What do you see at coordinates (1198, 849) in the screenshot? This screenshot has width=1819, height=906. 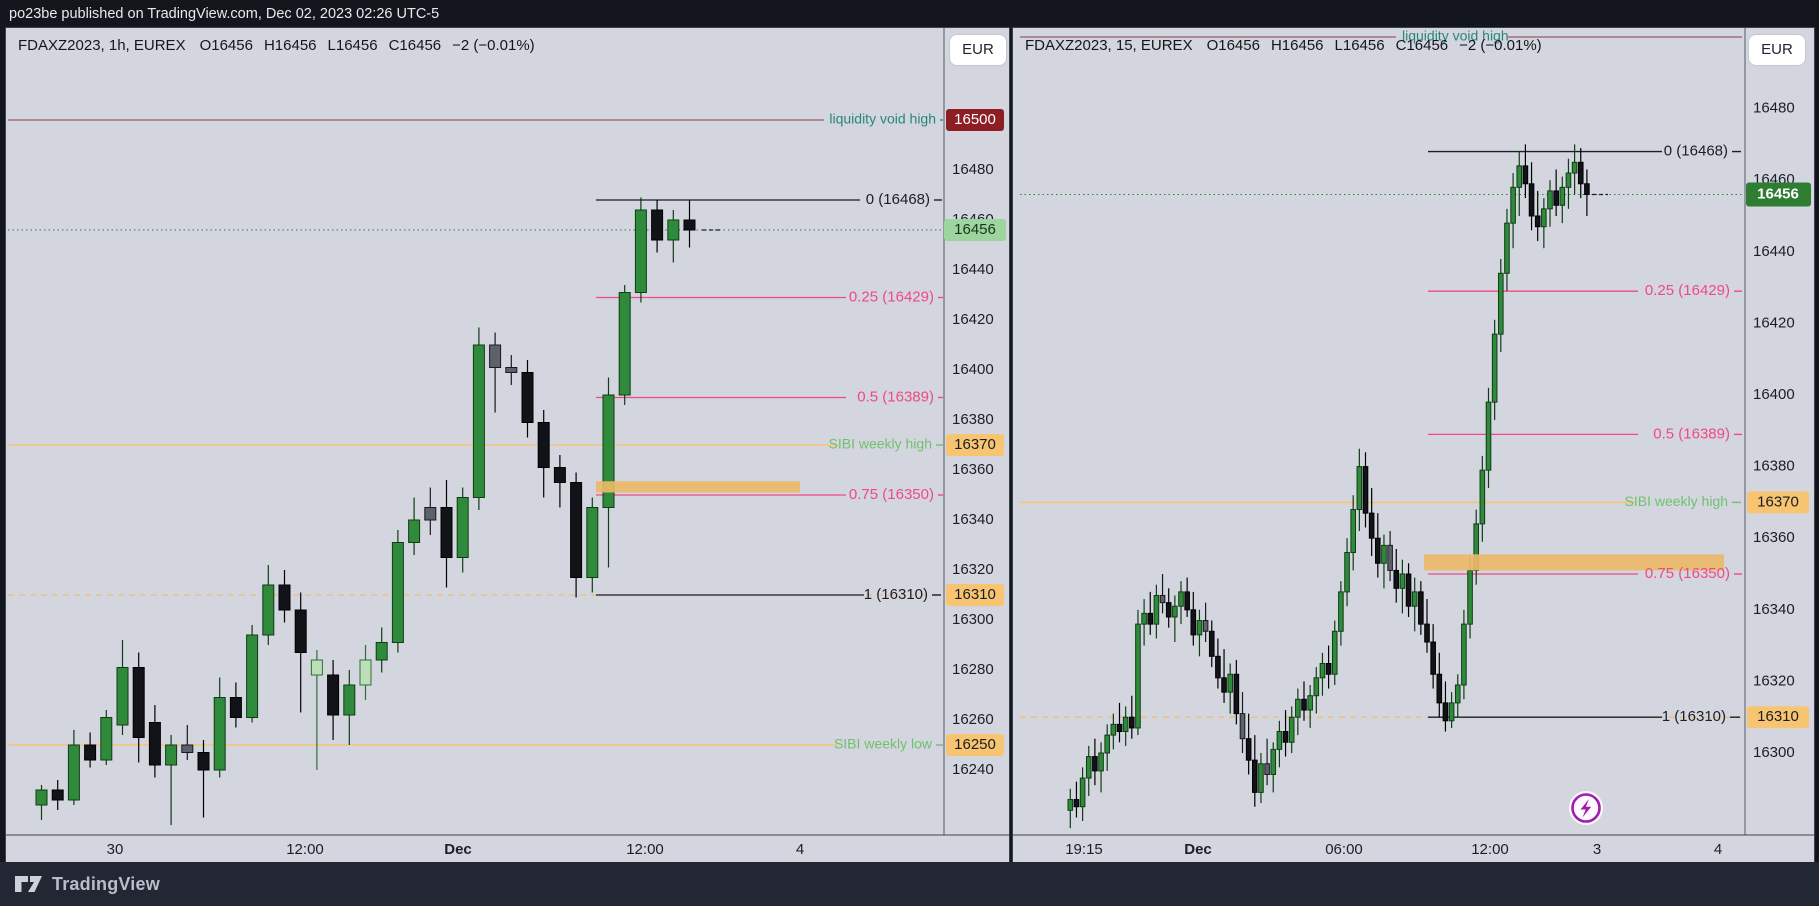 I see `svg-text: Dec` at bounding box center [1198, 849].